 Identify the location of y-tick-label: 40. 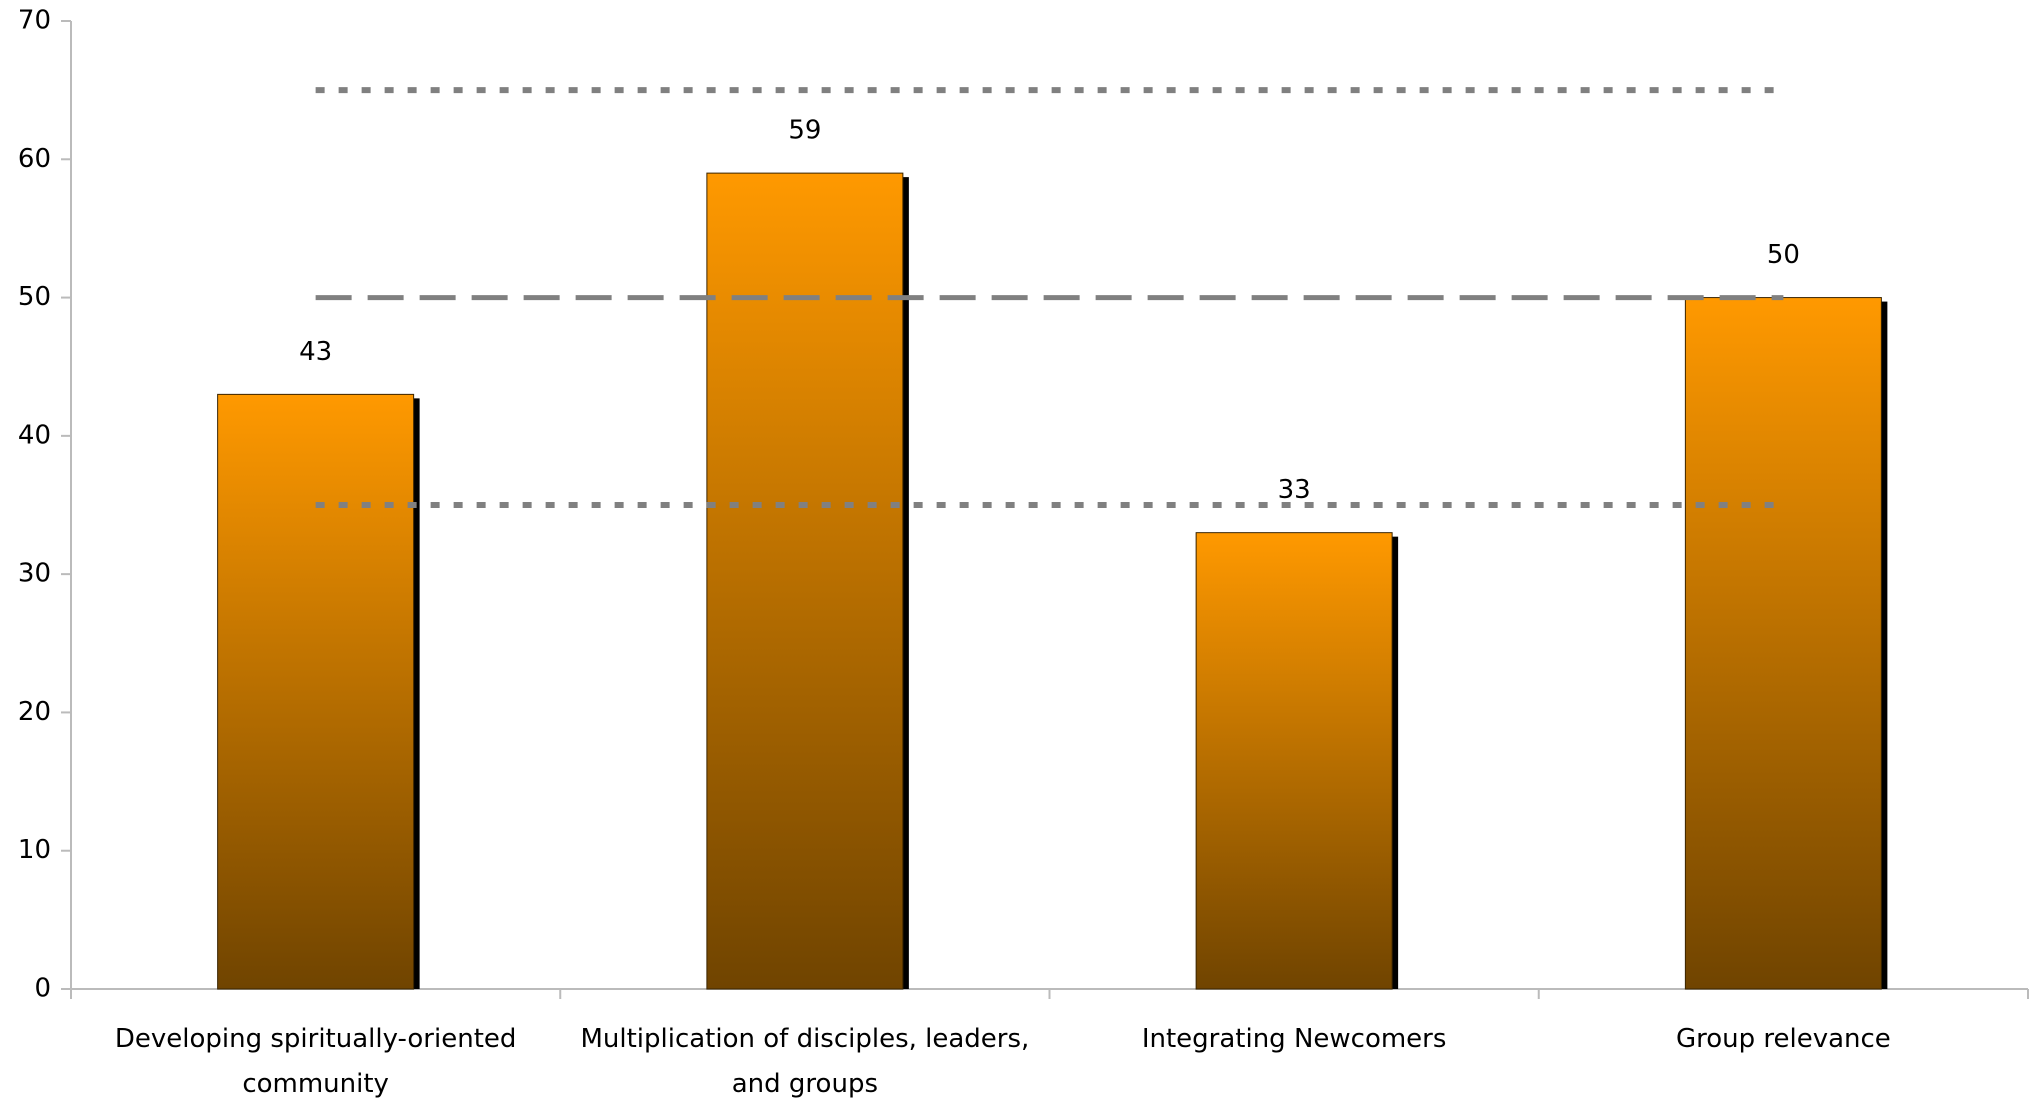
(34, 435).